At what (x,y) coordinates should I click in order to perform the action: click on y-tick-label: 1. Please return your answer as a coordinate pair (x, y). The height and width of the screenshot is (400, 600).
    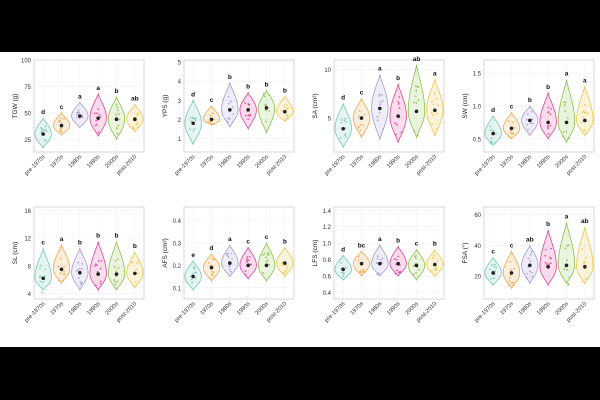
    Looking at the image, I should click on (180, 140).